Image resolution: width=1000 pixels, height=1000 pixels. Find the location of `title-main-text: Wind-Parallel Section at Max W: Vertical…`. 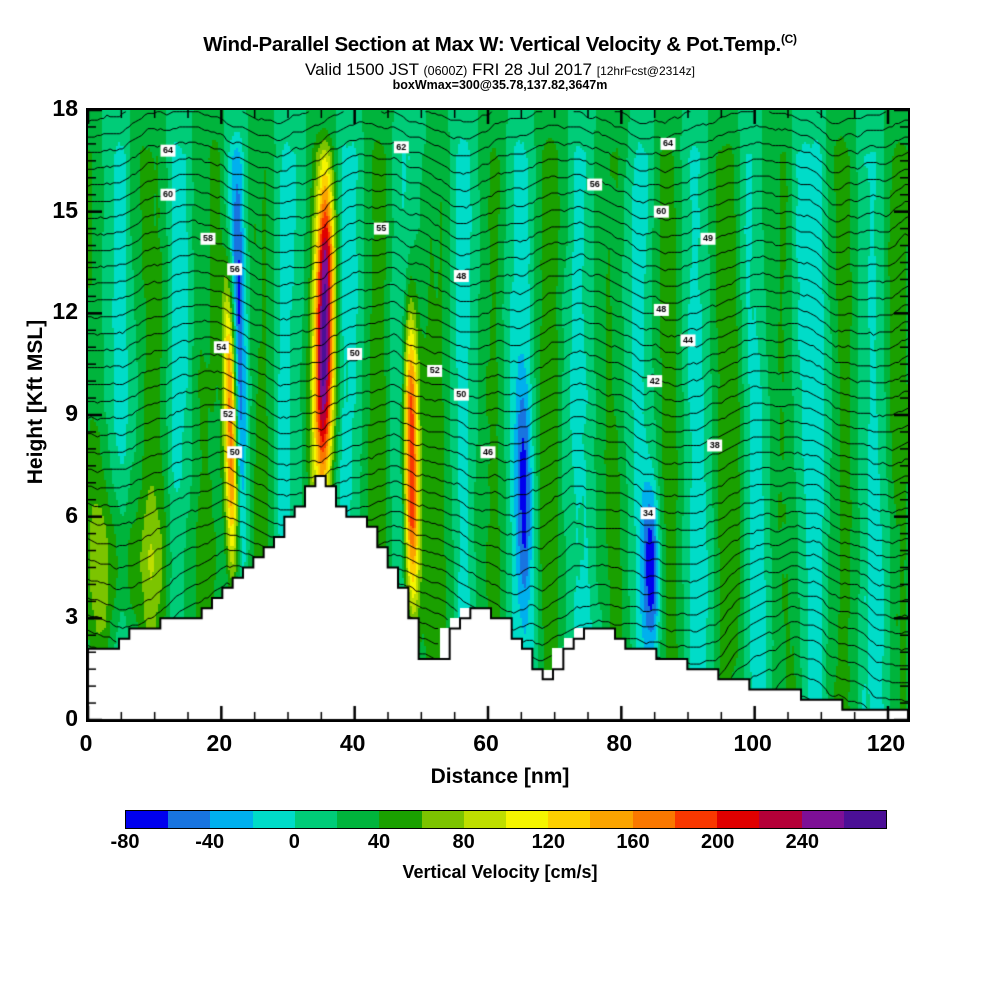

title-main-text: Wind-Parallel Section at Max W: Vertical… is located at coordinates (492, 44).